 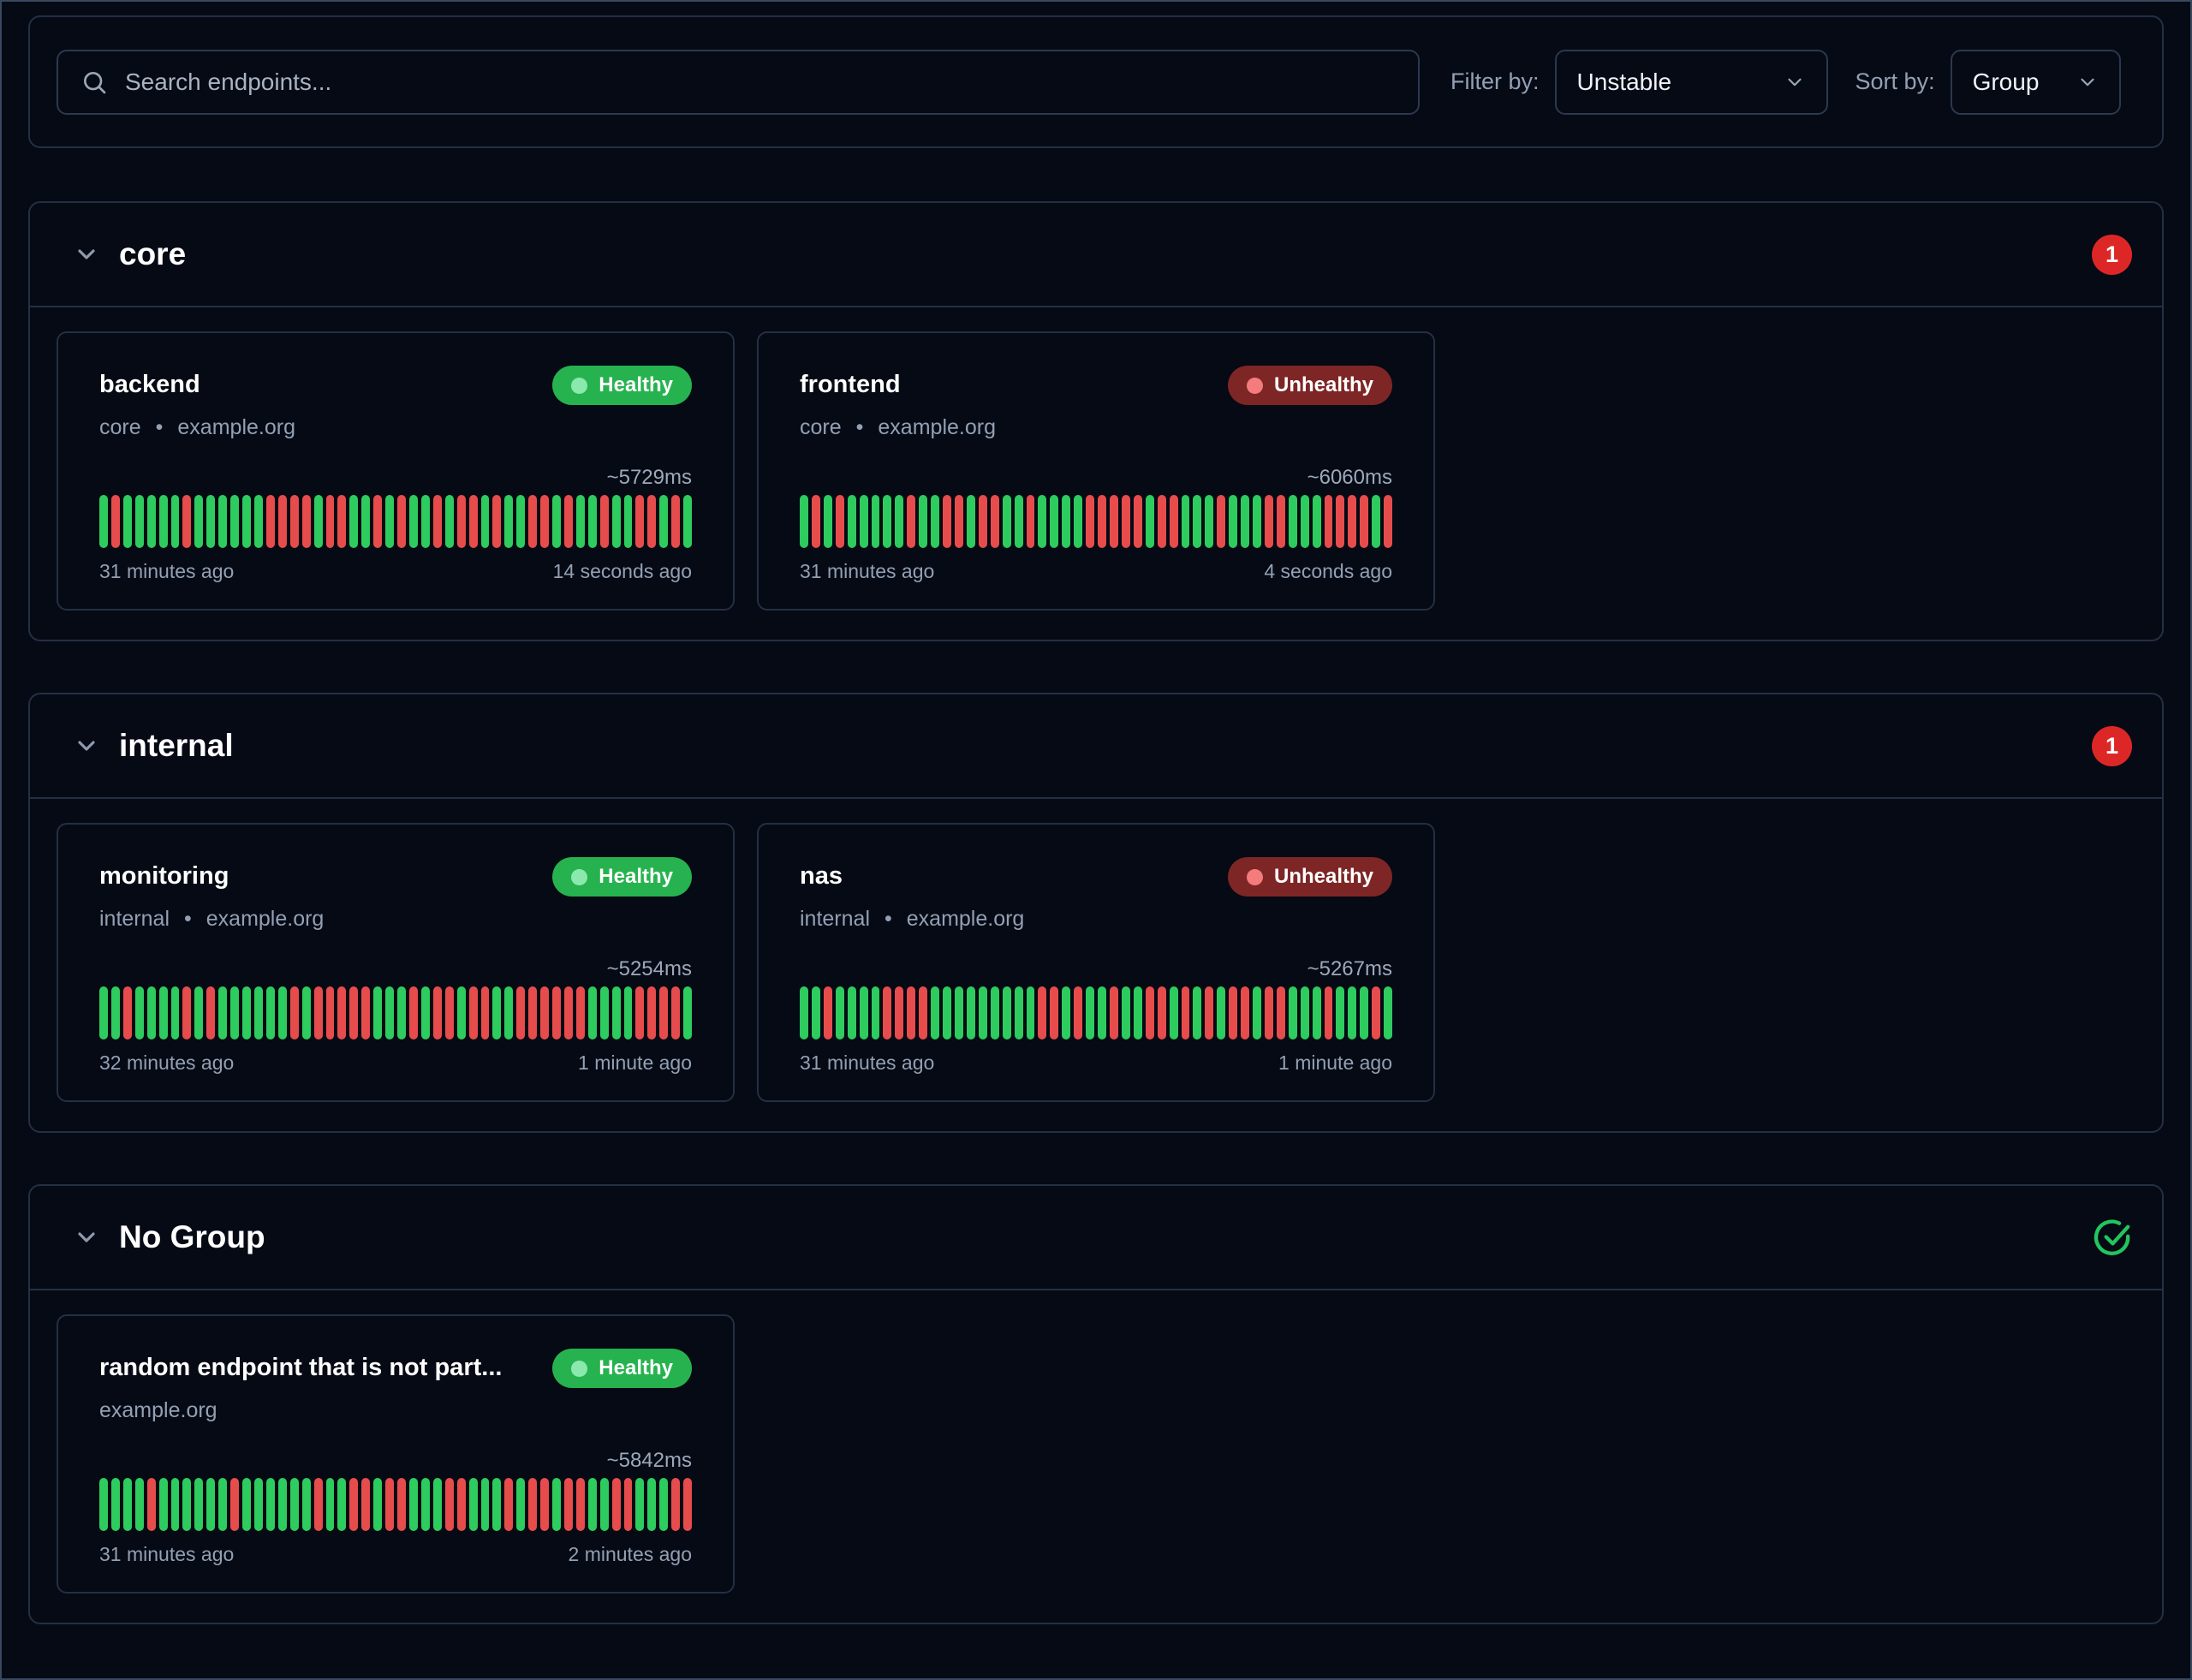 What do you see at coordinates (760, 82) in the screenshot?
I see `search-input` at bounding box center [760, 82].